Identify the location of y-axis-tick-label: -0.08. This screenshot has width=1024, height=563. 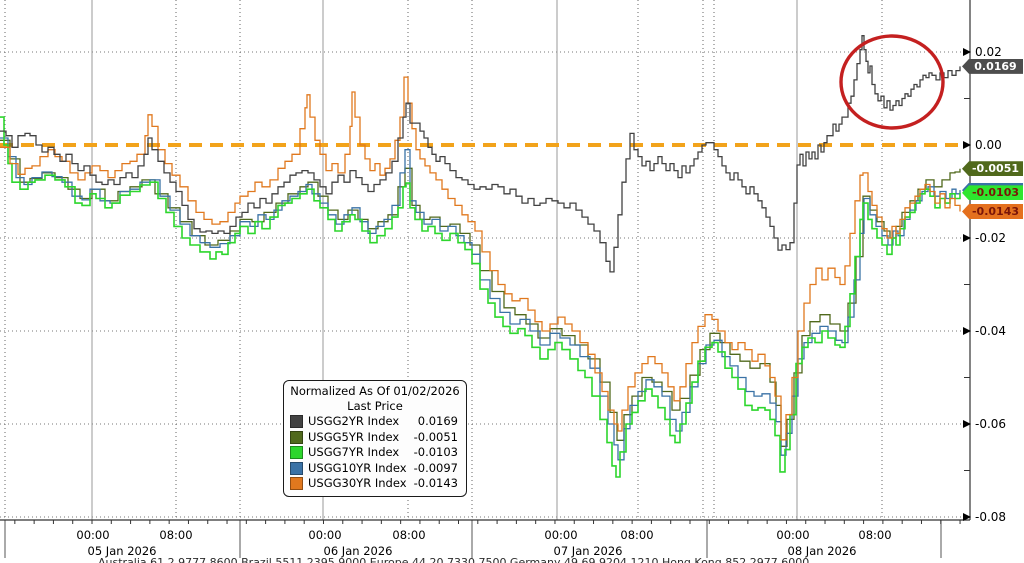
(991, 517).